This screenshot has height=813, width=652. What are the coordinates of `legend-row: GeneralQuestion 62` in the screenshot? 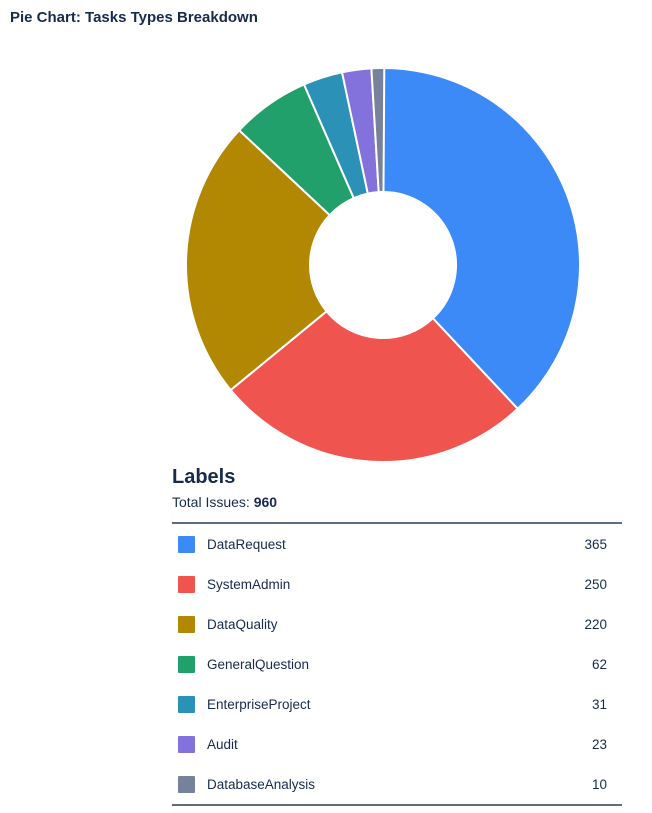 It's located at (397, 664).